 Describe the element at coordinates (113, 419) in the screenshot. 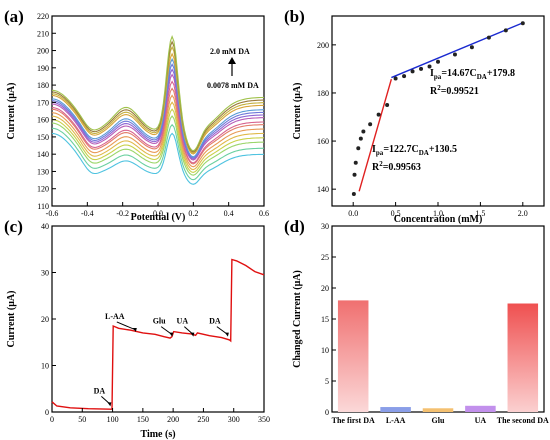

I see `panel-c-xtick-label: 100` at that location.